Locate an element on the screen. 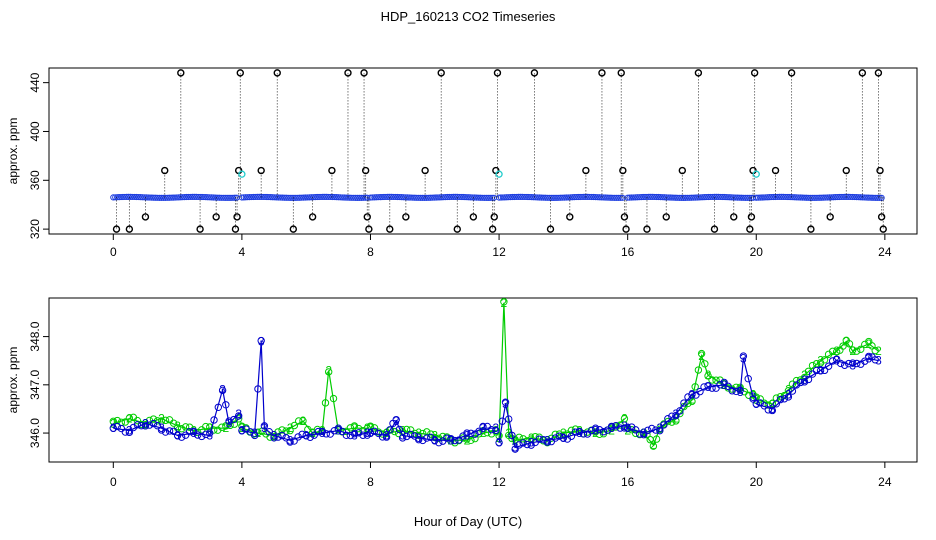  bottom-x-tick-label: 16 is located at coordinates (628, 482).